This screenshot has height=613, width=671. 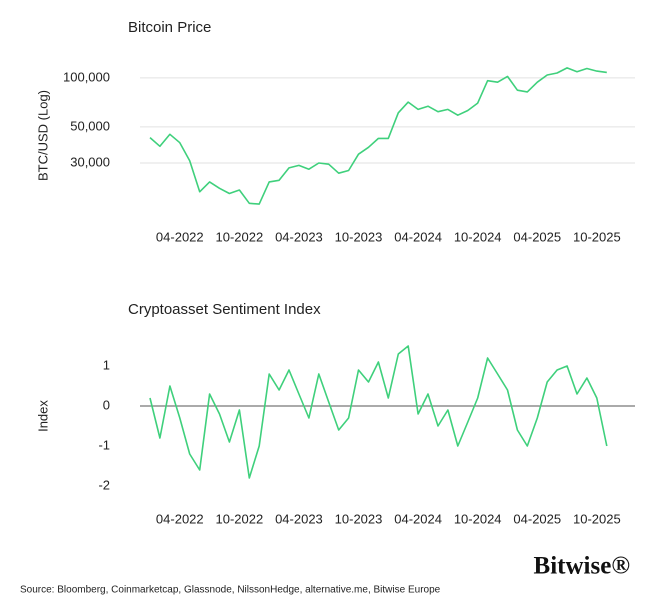 What do you see at coordinates (90, 125) in the screenshot?
I see `y-tick-label: 50,000` at bounding box center [90, 125].